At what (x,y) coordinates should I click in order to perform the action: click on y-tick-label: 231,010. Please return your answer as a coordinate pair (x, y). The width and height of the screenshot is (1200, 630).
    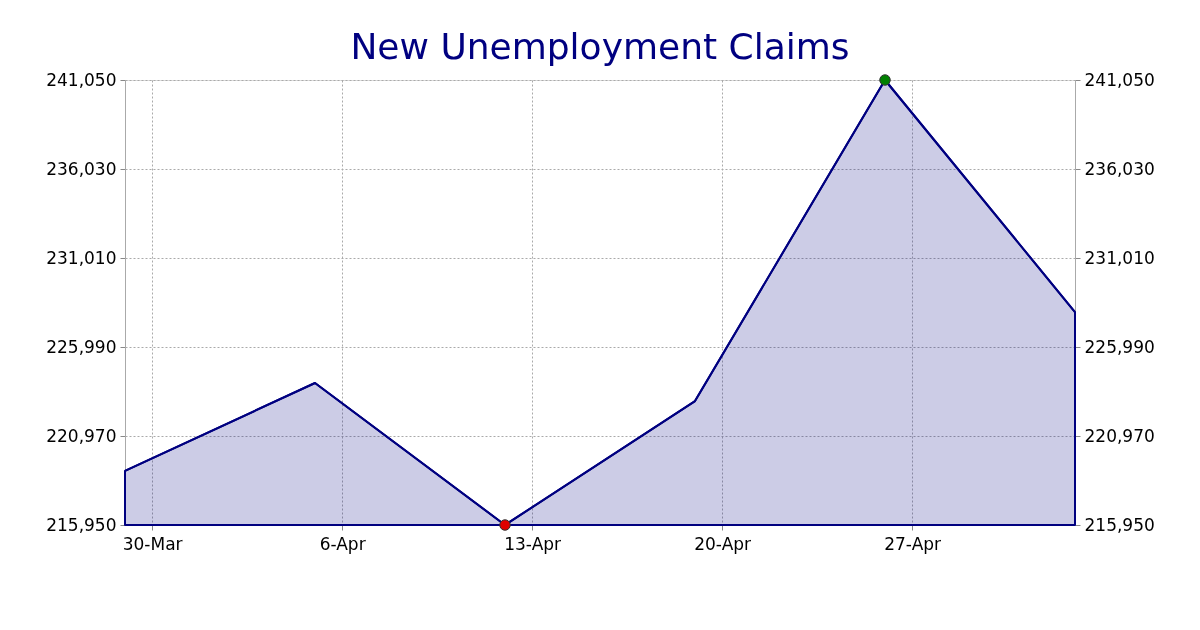
    Looking at the image, I should click on (81, 257).